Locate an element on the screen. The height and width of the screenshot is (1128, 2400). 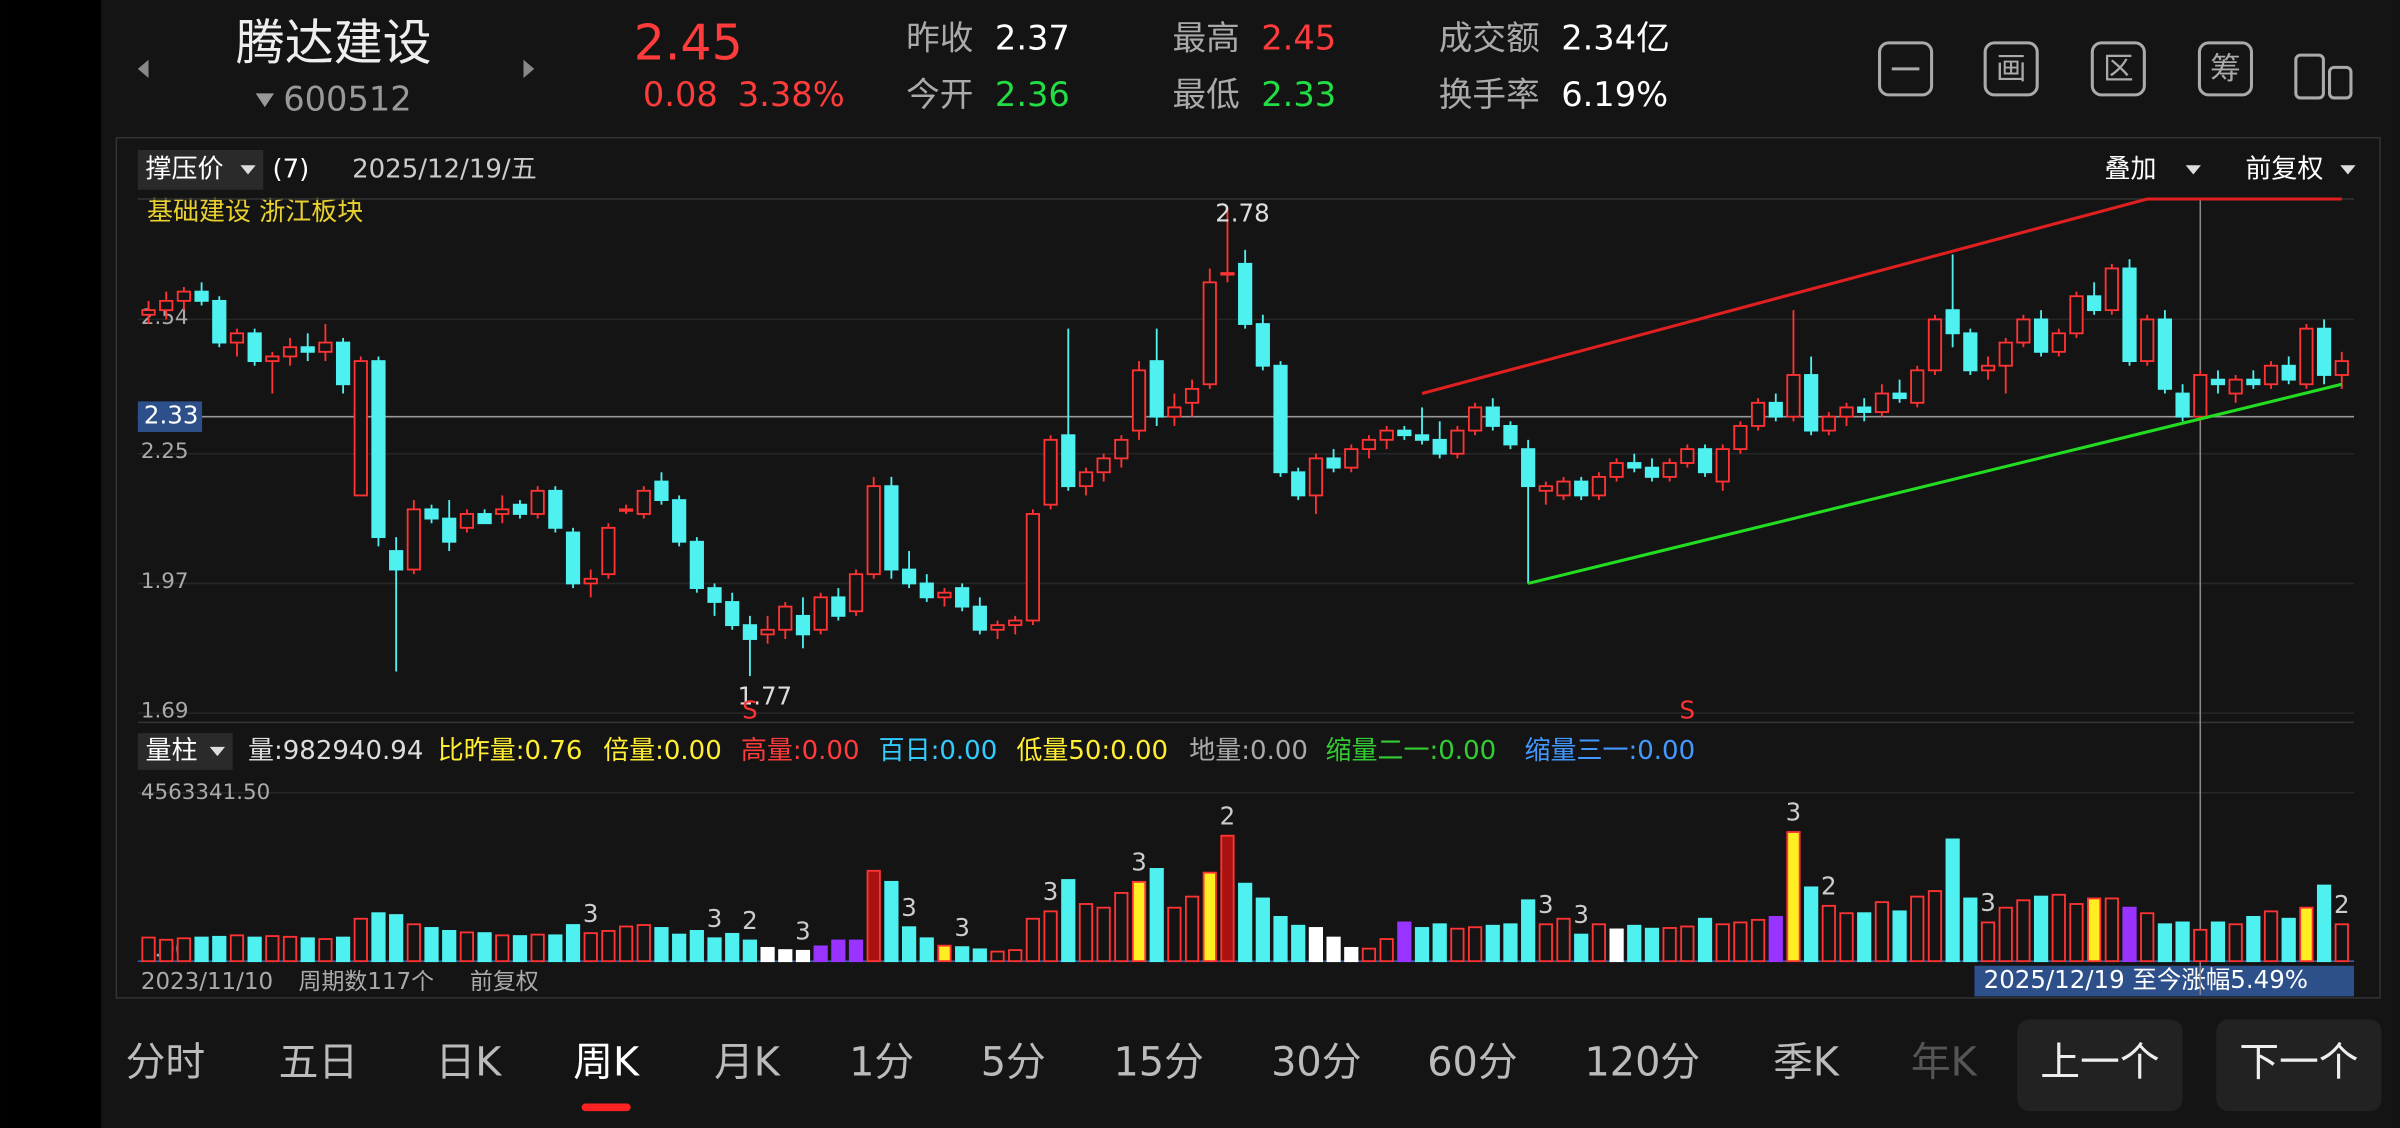
volume-legend: 百日:0.00 is located at coordinates (938, 751).